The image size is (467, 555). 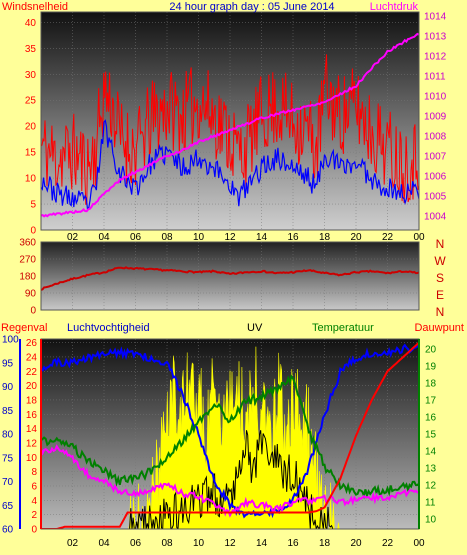 What do you see at coordinates (394, 7) in the screenshot?
I see `pressure-title: Luchtdruk` at bounding box center [394, 7].